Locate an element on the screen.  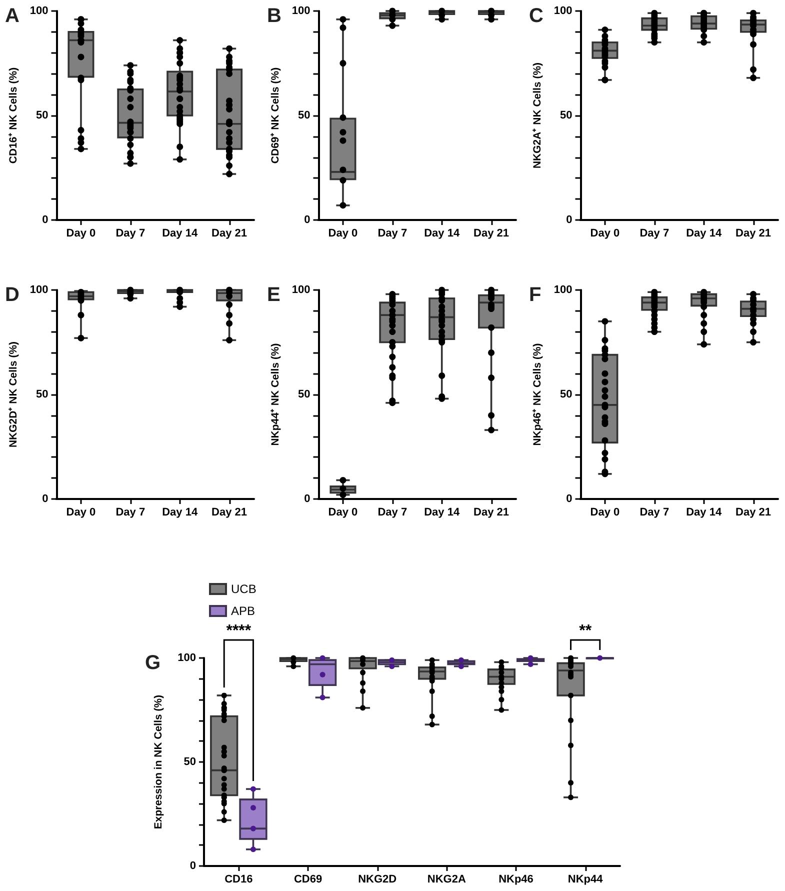
x-tick-label: NKp44 is located at coordinates (586, 880).